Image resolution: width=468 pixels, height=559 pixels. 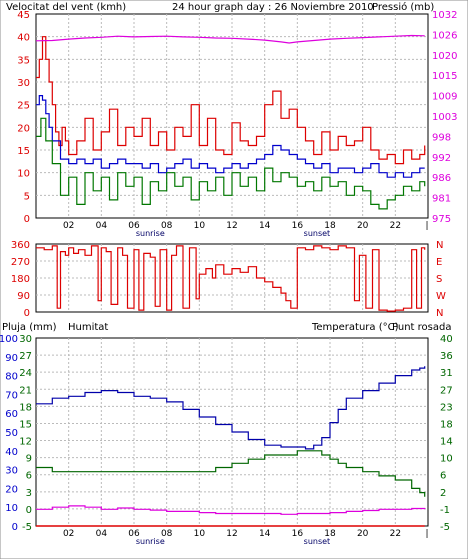 What do you see at coordinates (20, 262) in the screenshot?
I see `direction-degrees-tick-label: 270` at bounding box center [20, 262].